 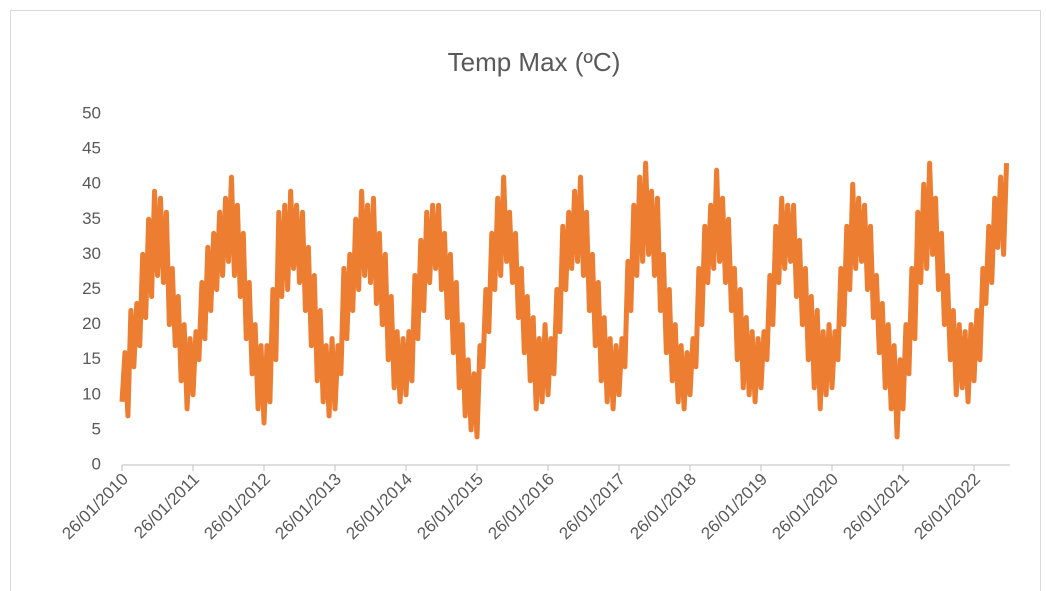 I want to click on y-tick-label: 0, so click(x=96, y=463).